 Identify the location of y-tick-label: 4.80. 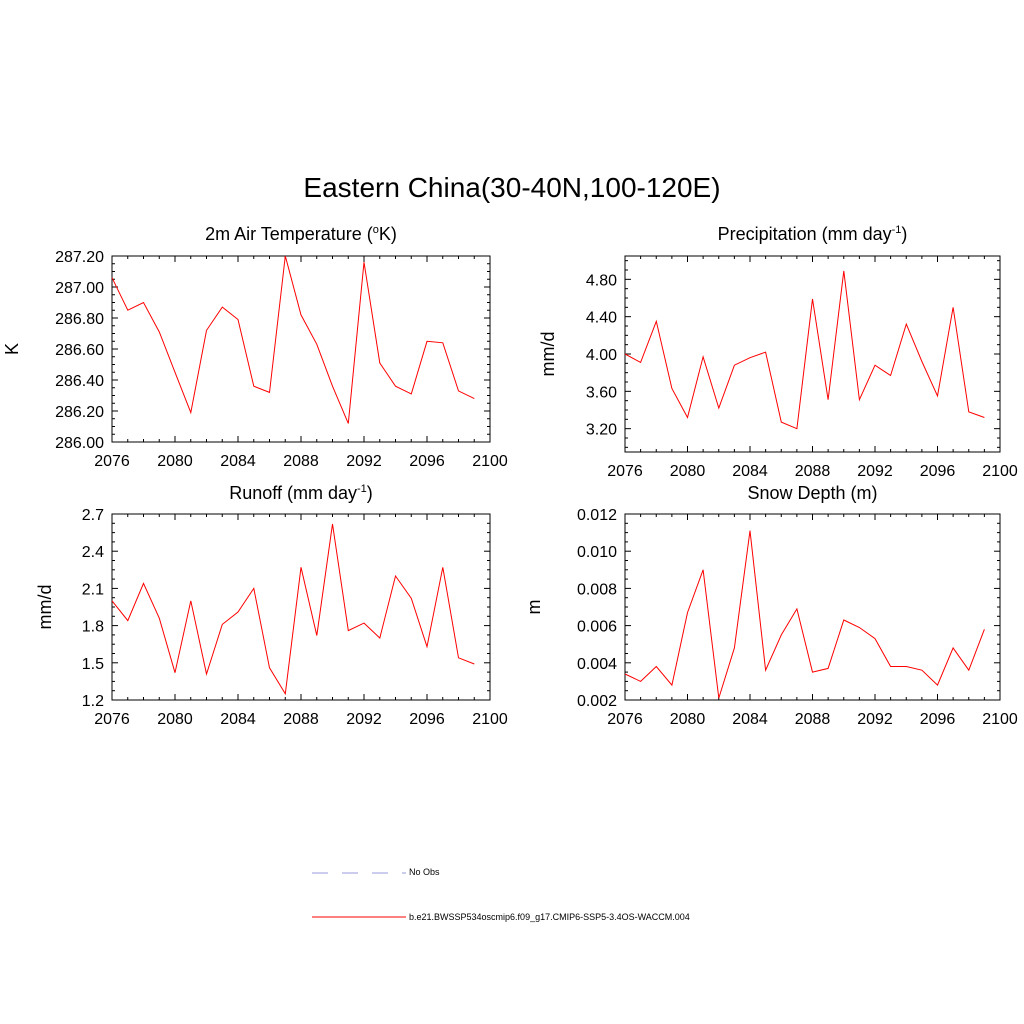
(601, 280).